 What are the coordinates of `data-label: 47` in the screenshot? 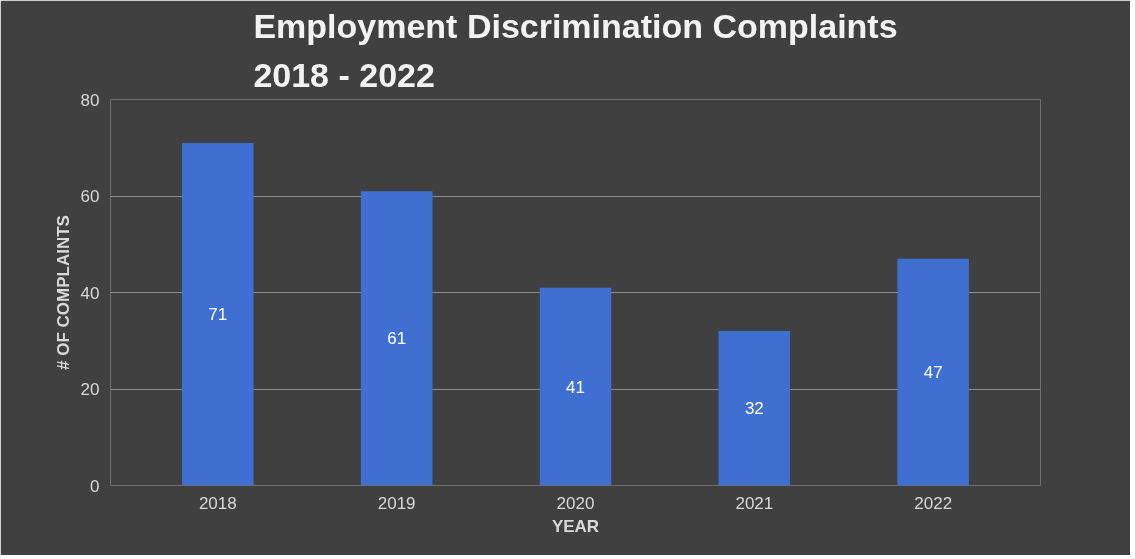 It's located at (933, 373).